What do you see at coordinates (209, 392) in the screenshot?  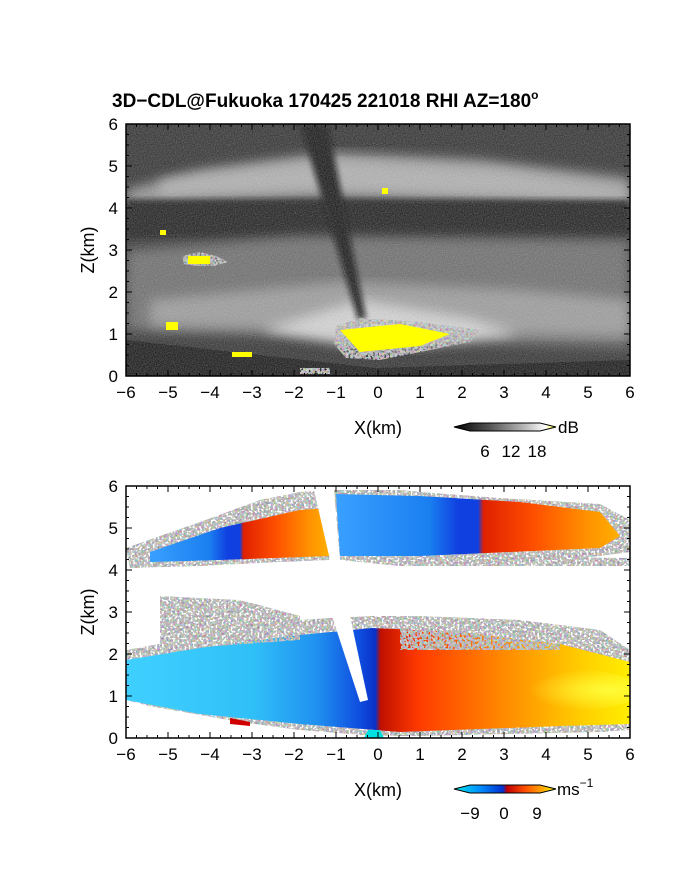 I see `reflectivity-x-tick-label: −4` at bounding box center [209, 392].